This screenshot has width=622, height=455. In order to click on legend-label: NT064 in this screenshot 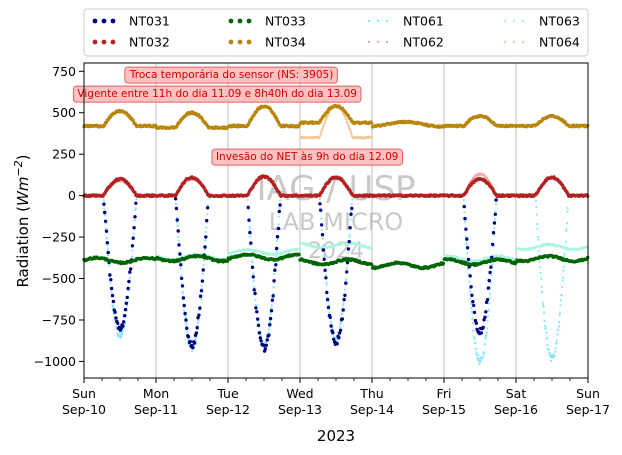, I will do `click(559, 42)`.